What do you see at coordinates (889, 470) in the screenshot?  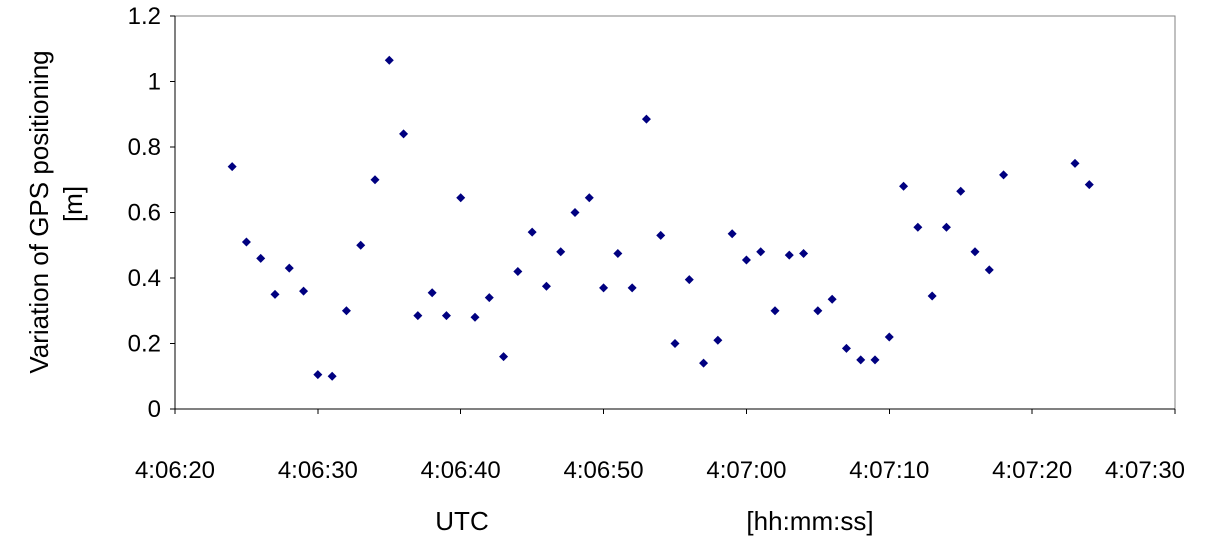 I see `x-tick-label: 4:07:10` at bounding box center [889, 470].